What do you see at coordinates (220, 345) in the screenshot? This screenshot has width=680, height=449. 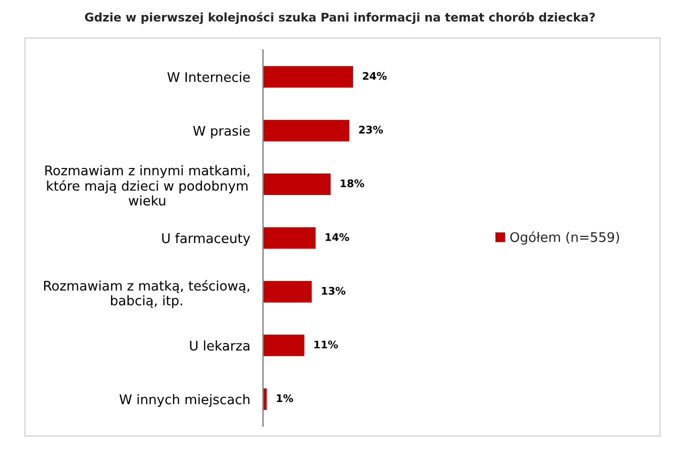 I see `y-tick-label: U lekarza` at bounding box center [220, 345].